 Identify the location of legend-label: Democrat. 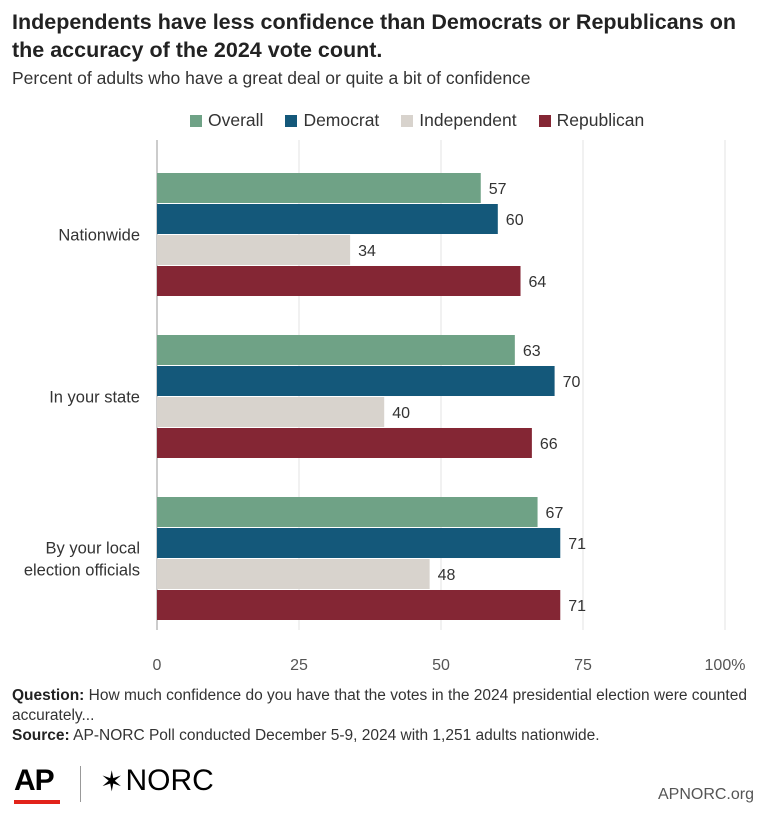
(341, 120).